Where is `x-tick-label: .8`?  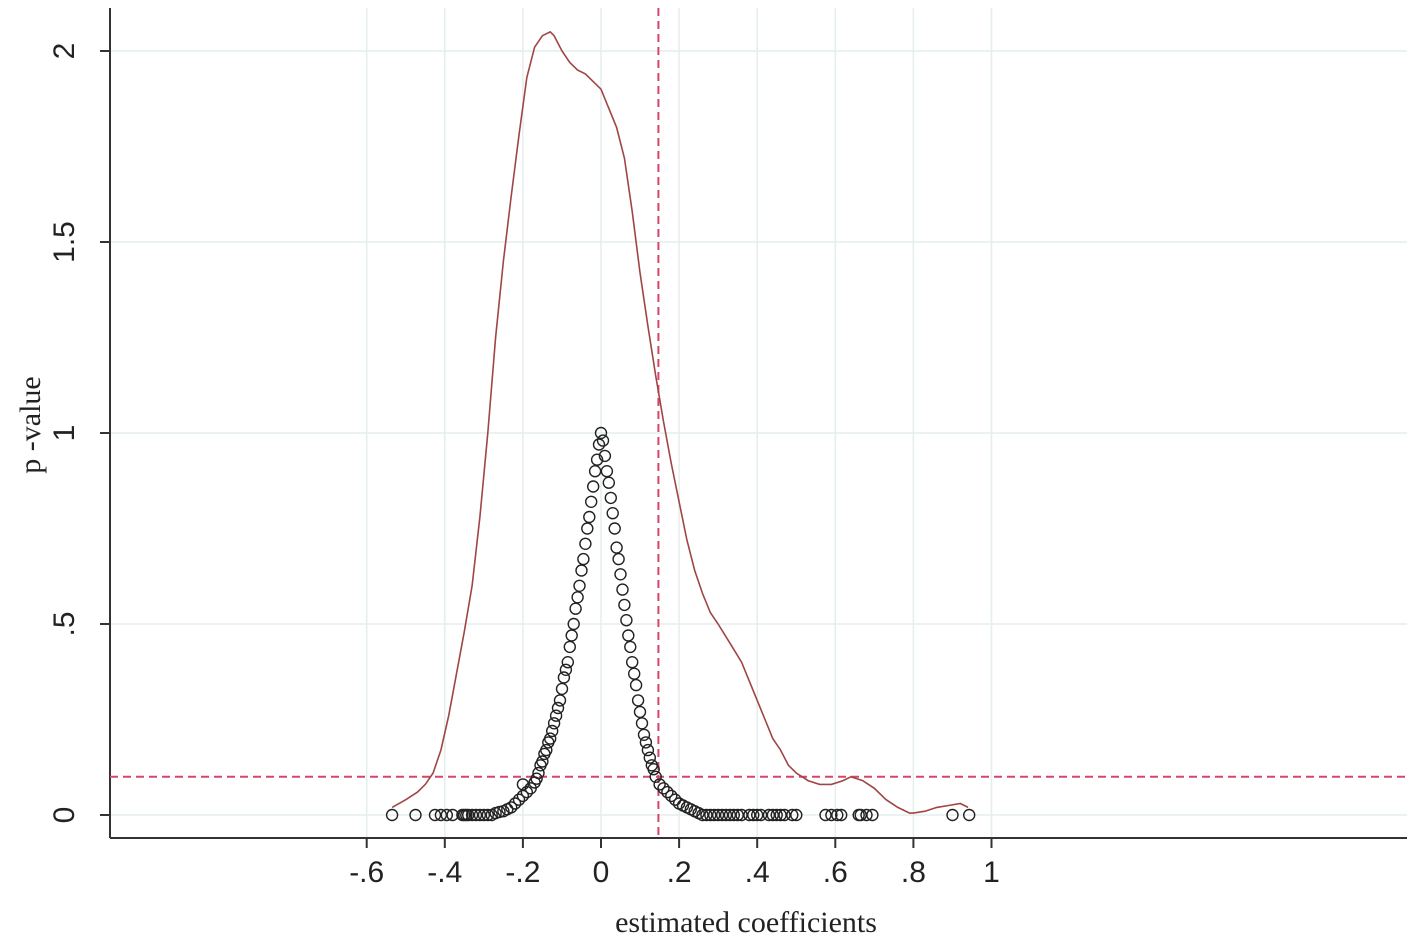
x-tick-label: .8 is located at coordinates (913, 872).